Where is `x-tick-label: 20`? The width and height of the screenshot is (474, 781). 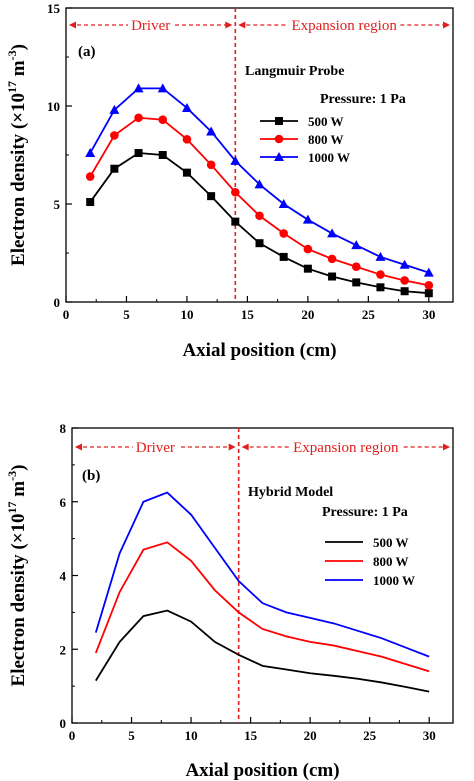 x-tick-label: 20 is located at coordinates (310, 735).